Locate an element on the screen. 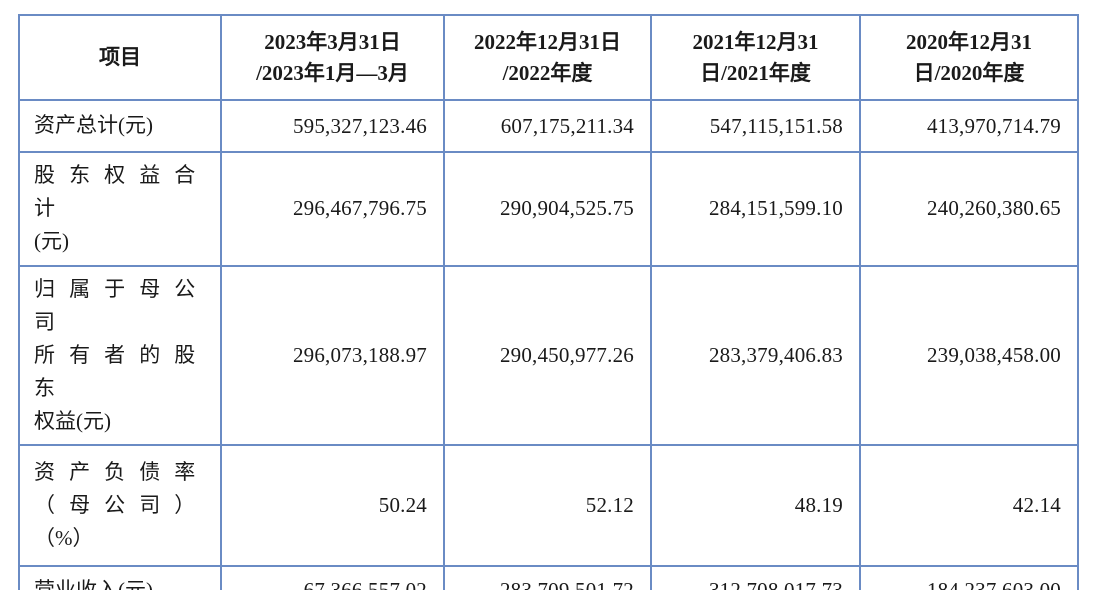 The height and width of the screenshot is (590, 1094). cell-value: 184,237,603.00 is located at coordinates (969, 577).